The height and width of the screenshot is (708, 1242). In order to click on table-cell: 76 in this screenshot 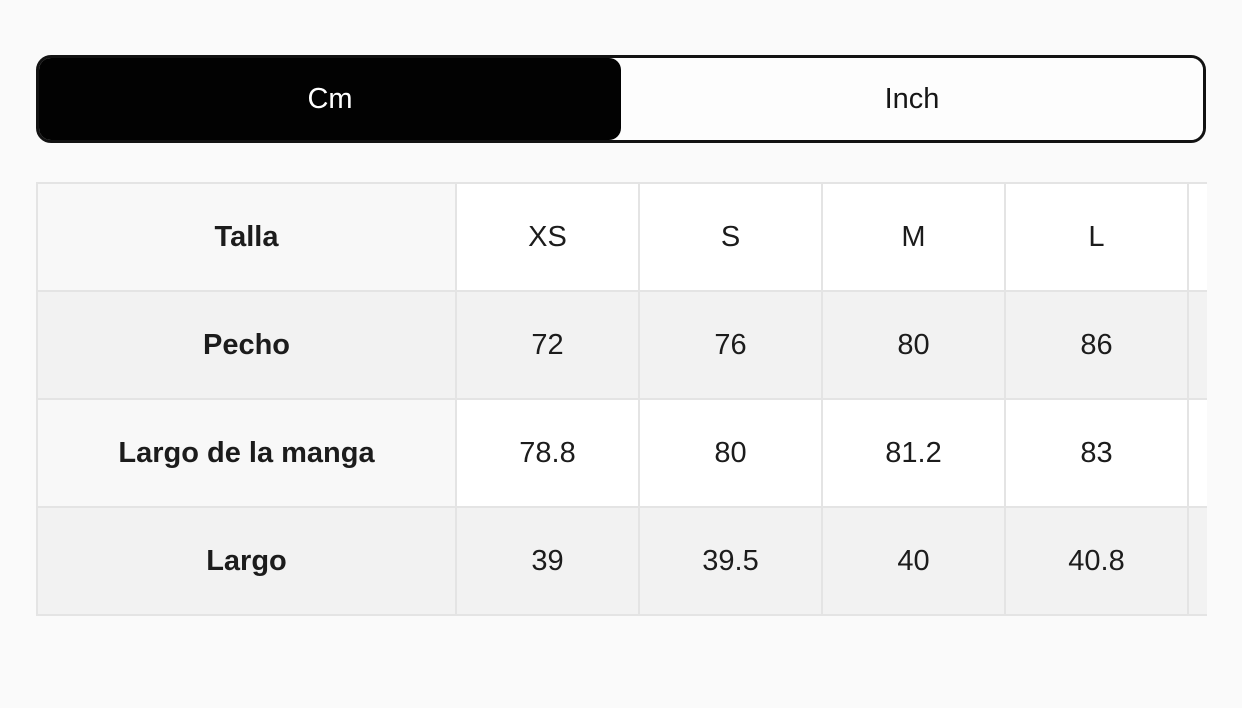, I will do `click(730, 345)`.